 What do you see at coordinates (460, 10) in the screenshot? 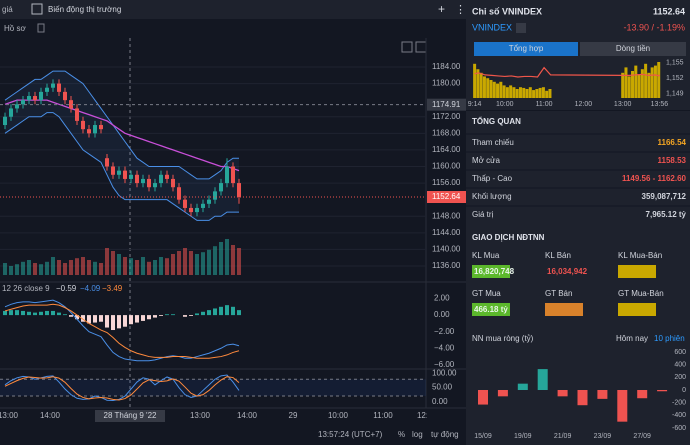
I see `menu-button: ⋮` at bounding box center [460, 10].